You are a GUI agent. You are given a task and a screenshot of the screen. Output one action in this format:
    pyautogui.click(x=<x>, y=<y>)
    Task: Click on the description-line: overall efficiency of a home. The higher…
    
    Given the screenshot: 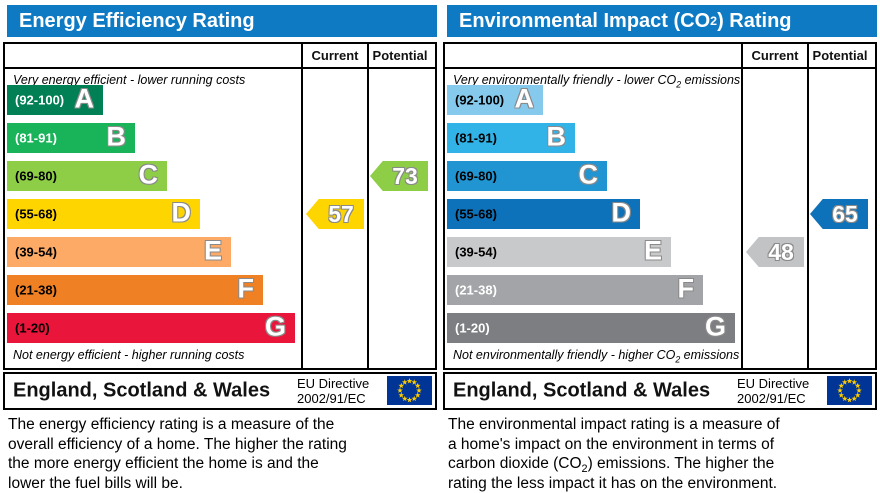 What is the action you would take?
    pyautogui.click(x=177, y=444)
    